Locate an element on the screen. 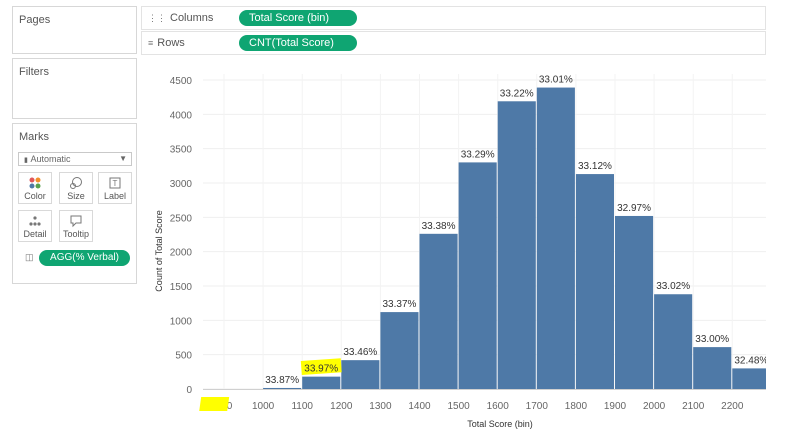 The image size is (810, 443). color-card: Color is located at coordinates (35, 188).